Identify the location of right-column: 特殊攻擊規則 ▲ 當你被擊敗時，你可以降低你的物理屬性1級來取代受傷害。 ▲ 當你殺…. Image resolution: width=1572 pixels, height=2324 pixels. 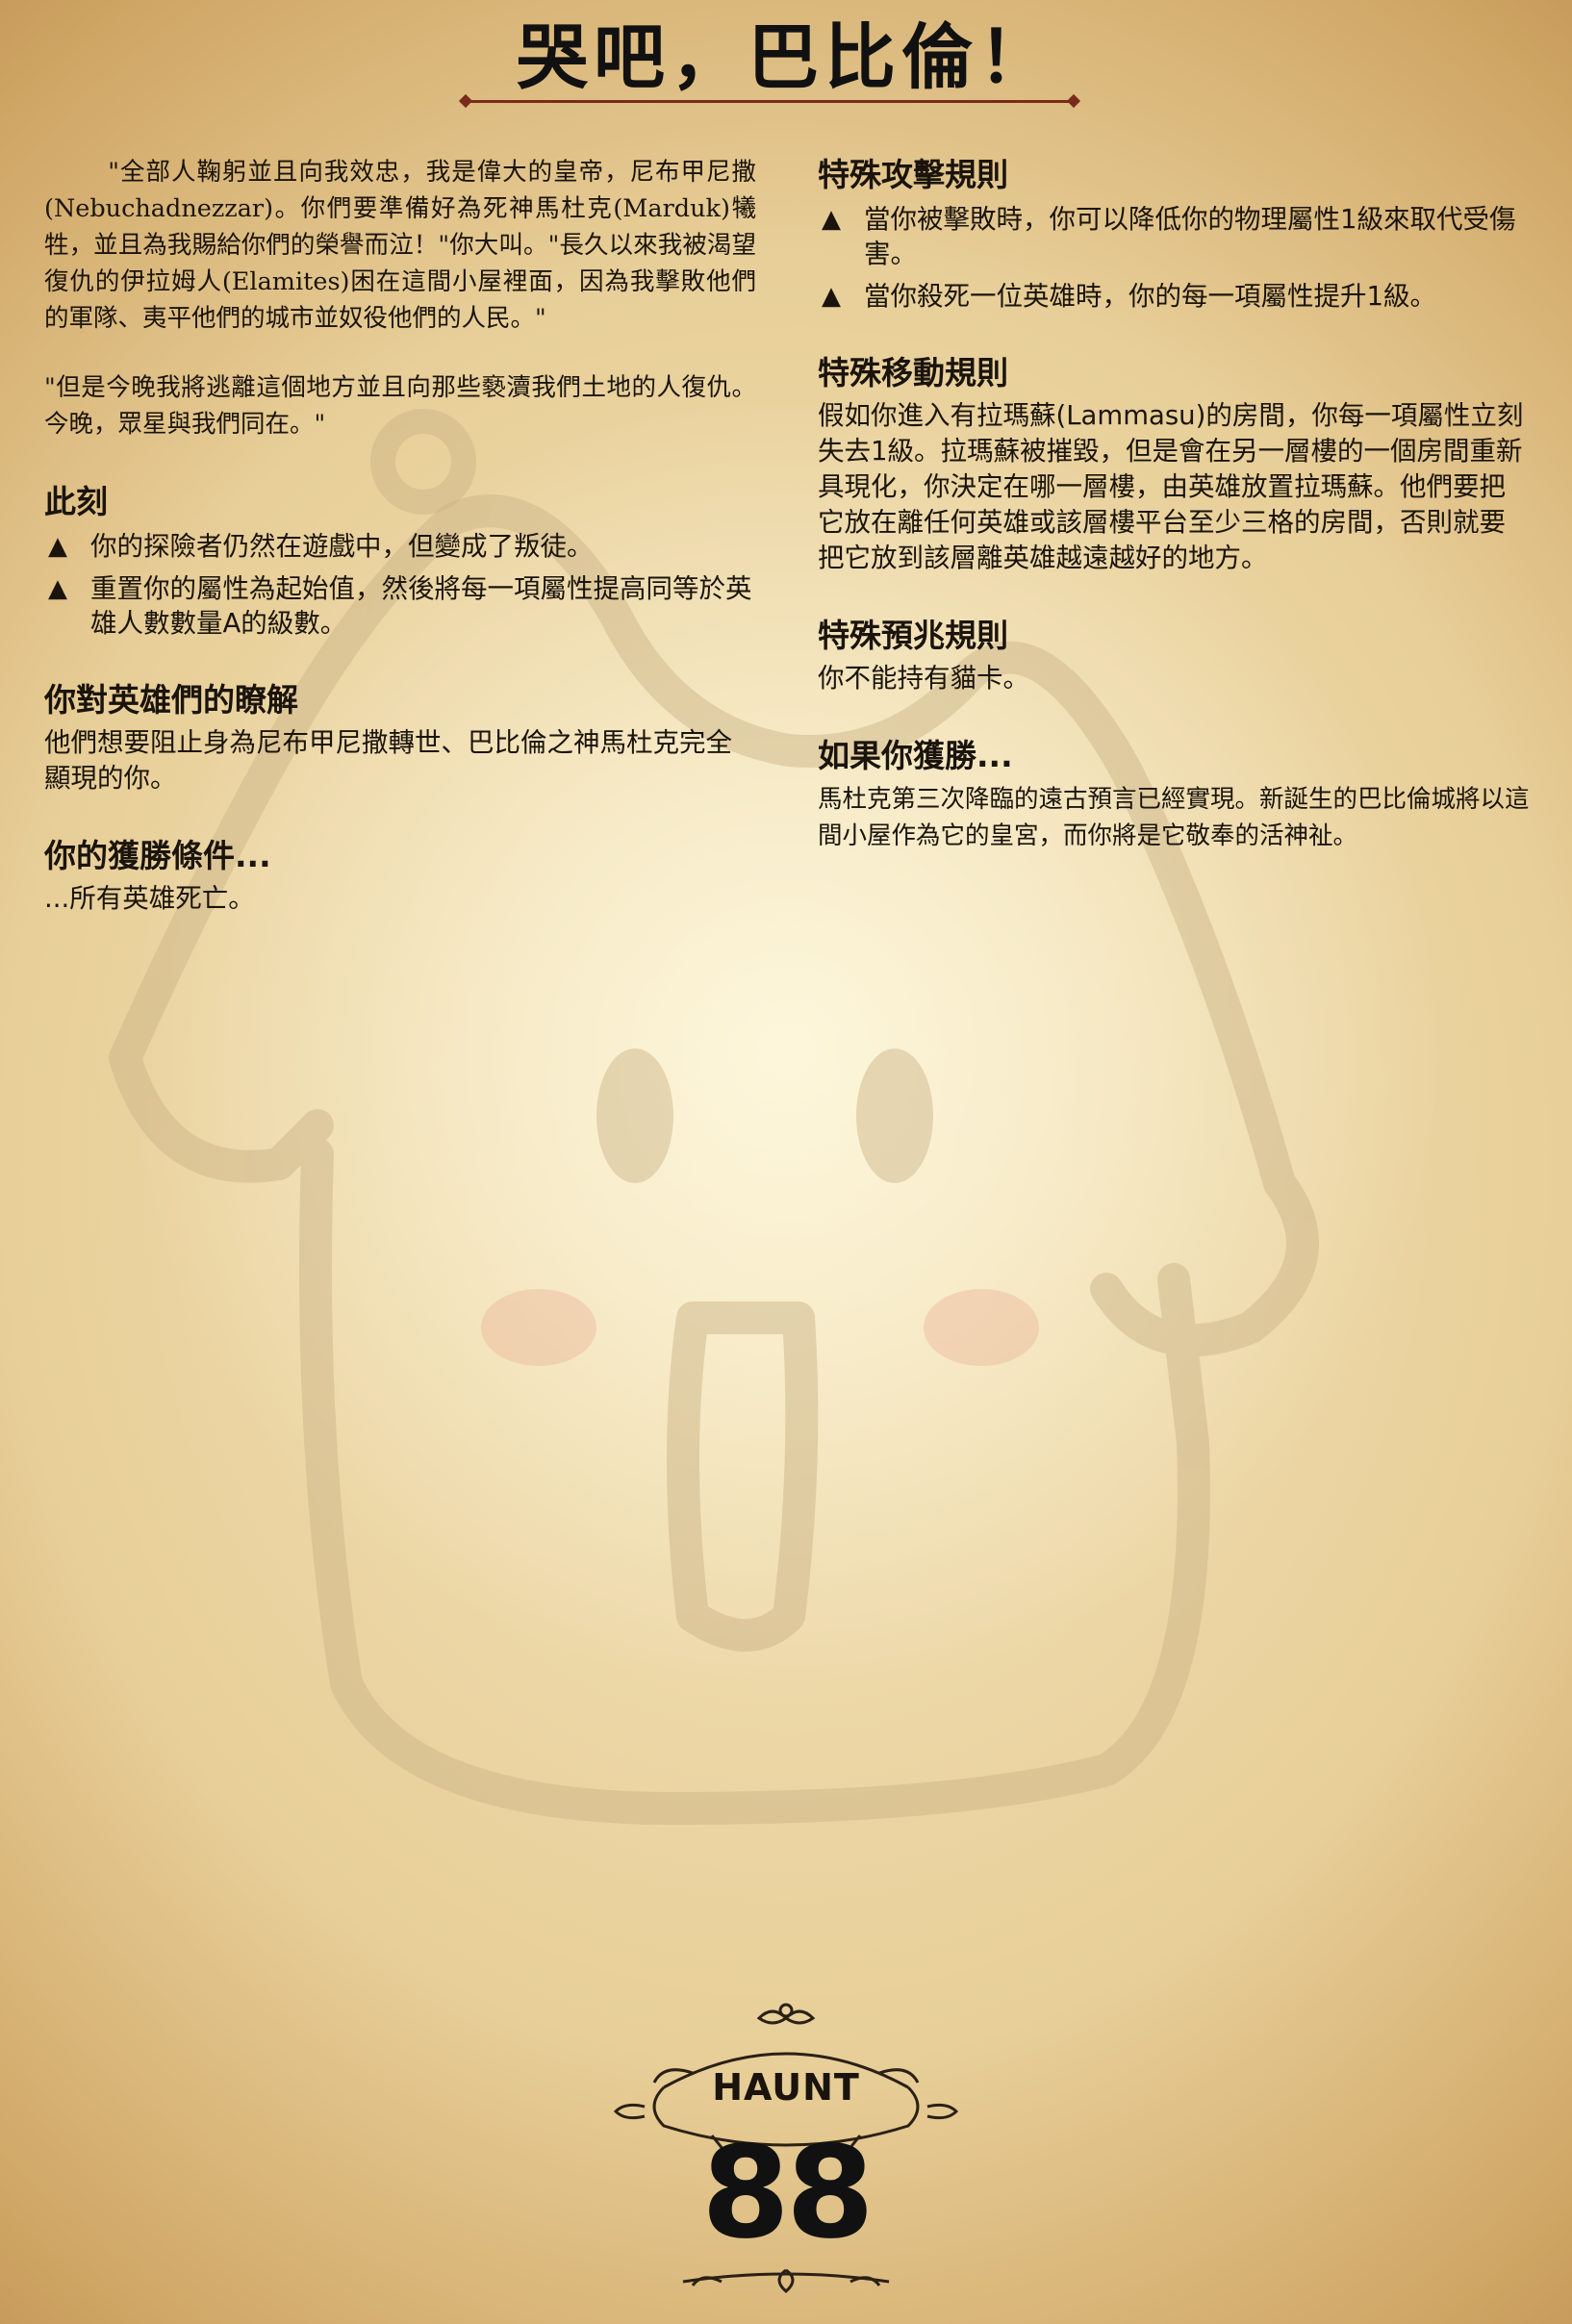
(1174, 504).